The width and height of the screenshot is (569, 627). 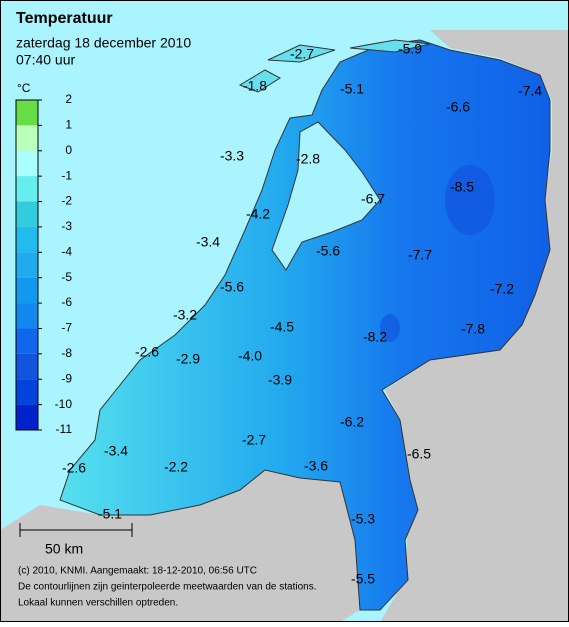 I want to click on station-value: -6.6, so click(x=458, y=107).